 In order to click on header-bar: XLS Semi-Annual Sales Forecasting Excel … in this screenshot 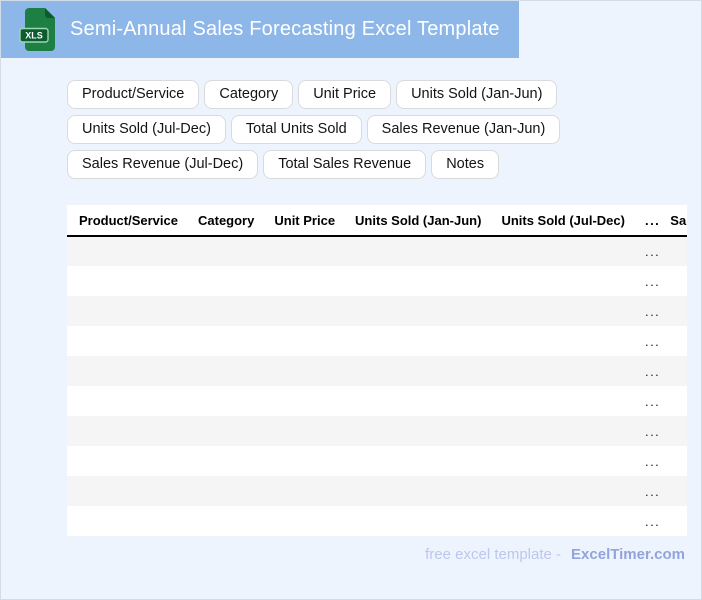, I will do `click(260, 29)`.